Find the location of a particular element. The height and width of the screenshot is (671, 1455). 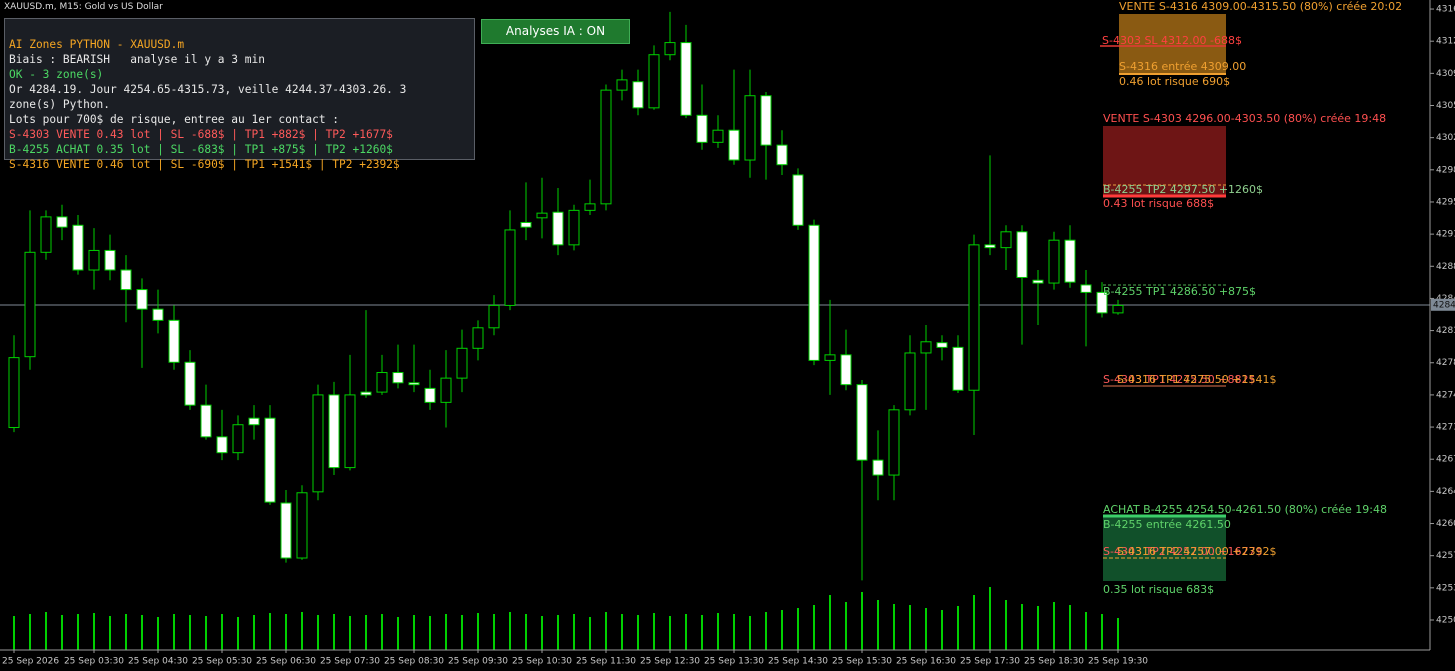

level-label: S-4316 TP2 4257.00 +2392$ is located at coordinates (1196, 551).